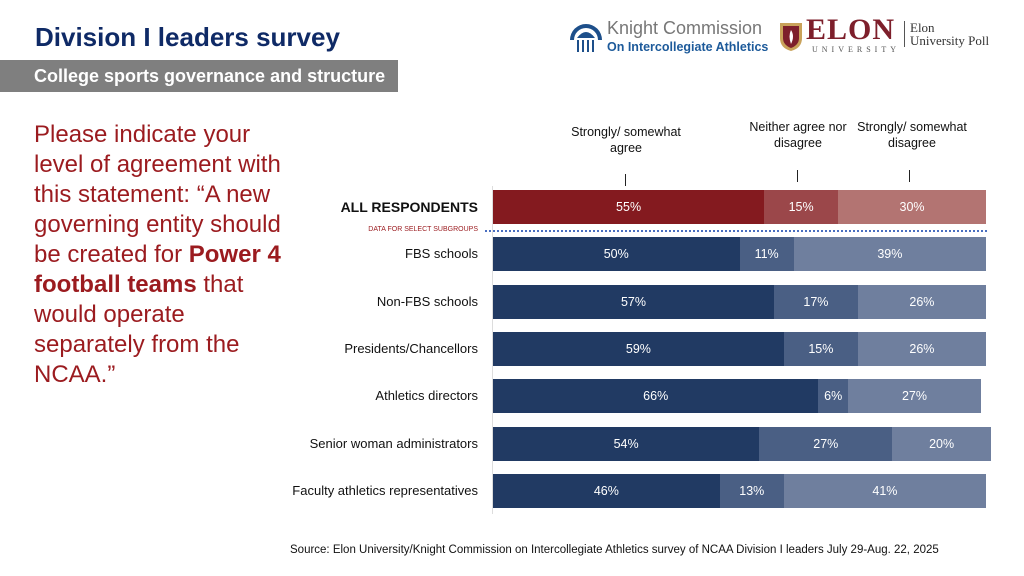 The image size is (1024, 576). What do you see at coordinates (685, 28) in the screenshot?
I see `knight-commission-name: Knight Commission` at bounding box center [685, 28].